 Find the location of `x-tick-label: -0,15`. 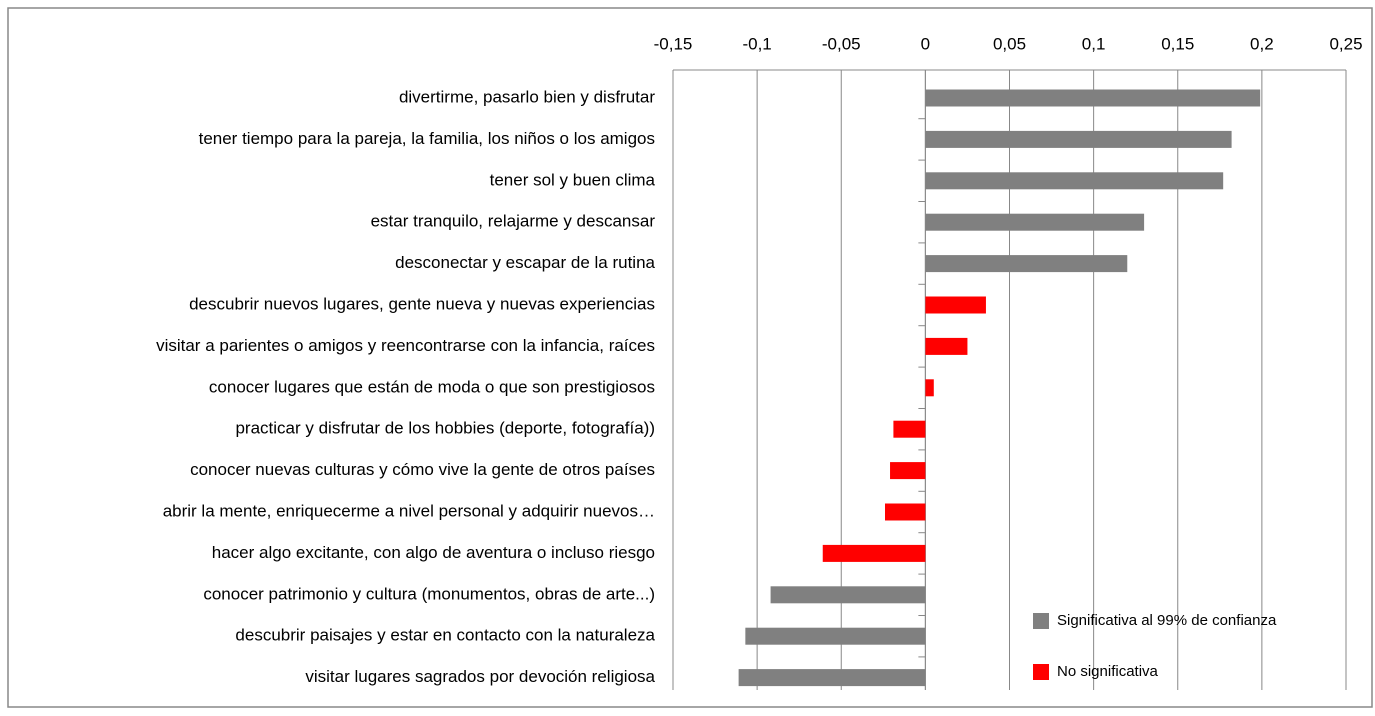

x-tick-label: -0,15 is located at coordinates (673, 43).